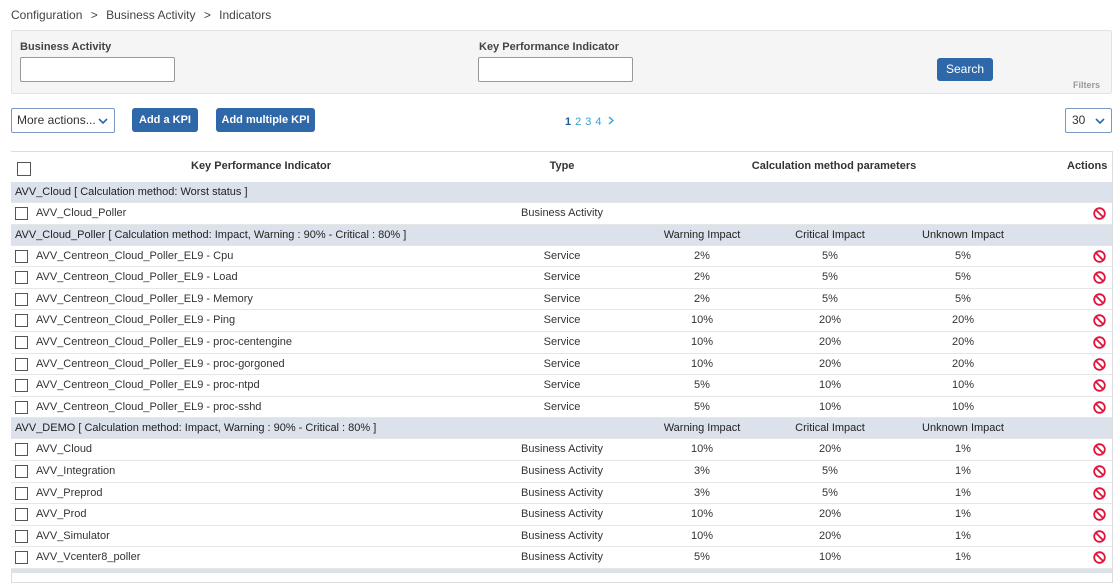 This screenshot has height=583, width=1116. Describe the element at coordinates (598, 122) in the screenshot. I see `page-link: 4` at that location.